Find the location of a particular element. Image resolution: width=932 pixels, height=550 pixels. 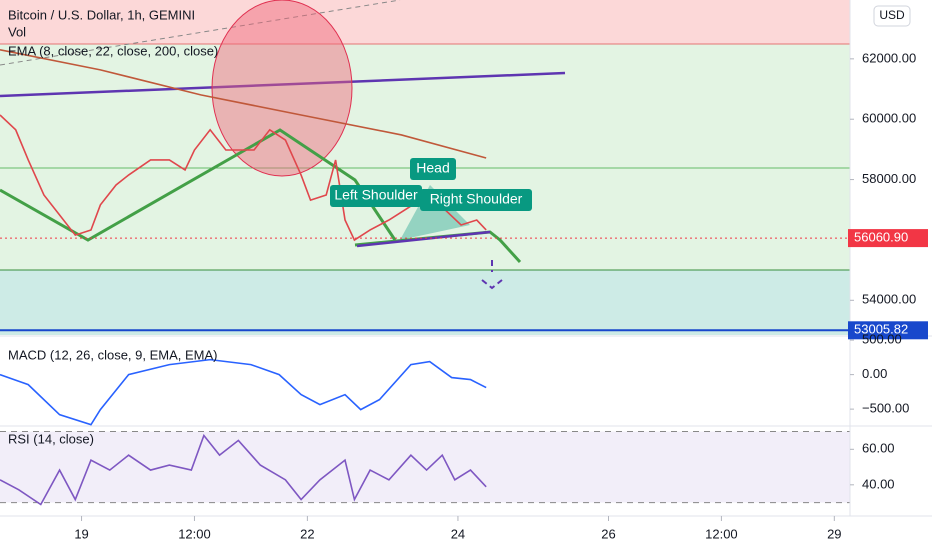

indicator-label: EMA (8, close, 22, close, 200, close) is located at coordinates (113, 50).